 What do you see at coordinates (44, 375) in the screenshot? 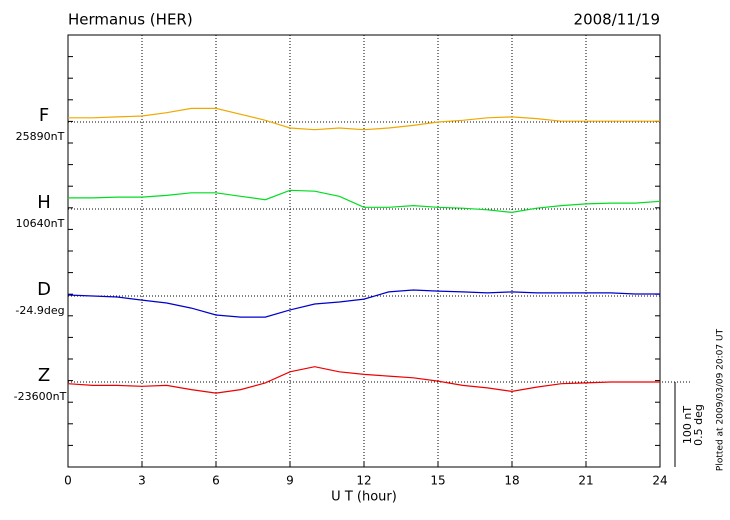
I see `series-name: Z` at bounding box center [44, 375].